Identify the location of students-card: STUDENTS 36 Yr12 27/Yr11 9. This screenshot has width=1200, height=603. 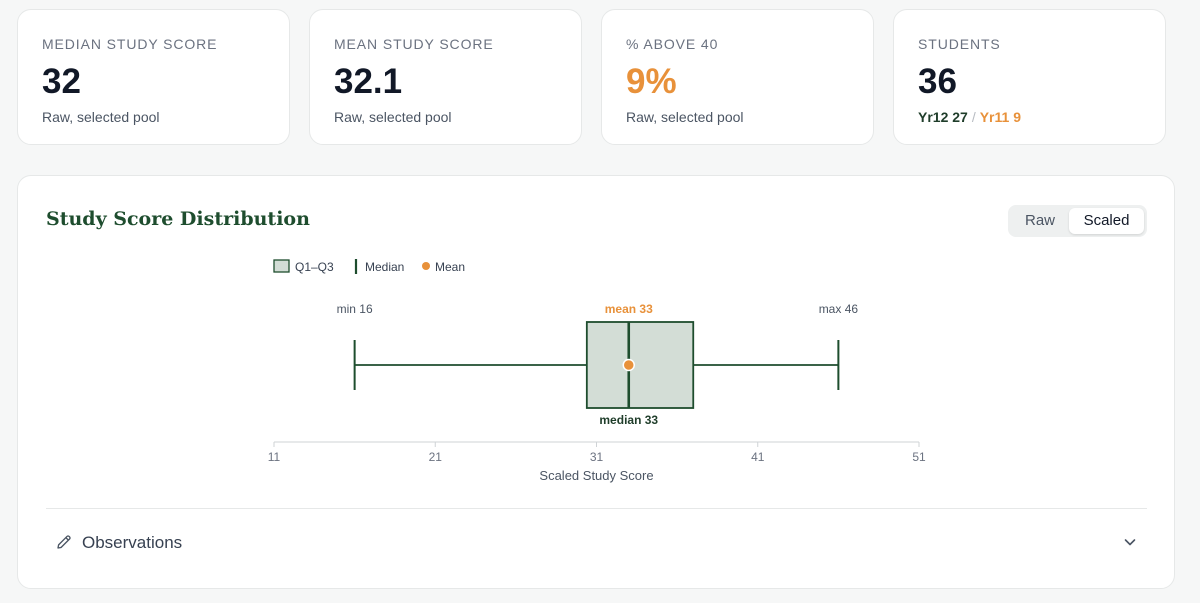
(1029, 77).